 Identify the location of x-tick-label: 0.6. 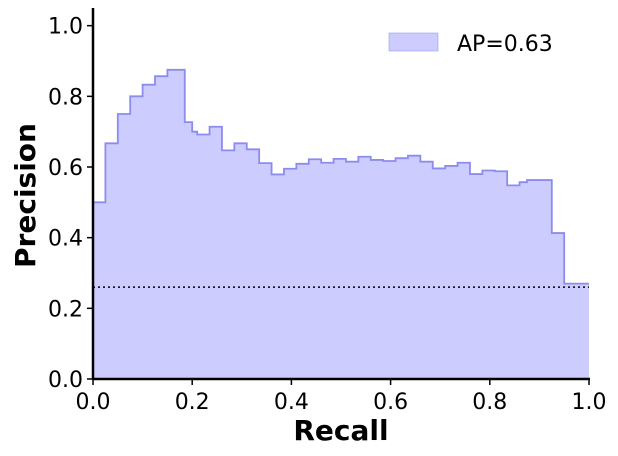
(390, 402).